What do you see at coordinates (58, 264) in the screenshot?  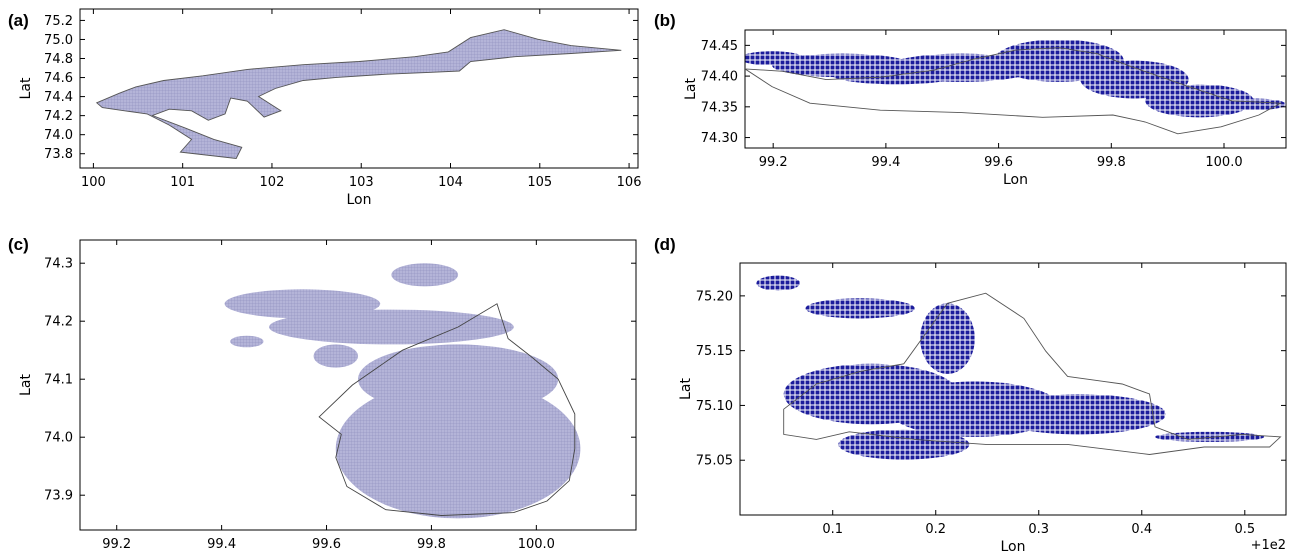 I see `y-tick-label: 74.3` at bounding box center [58, 264].